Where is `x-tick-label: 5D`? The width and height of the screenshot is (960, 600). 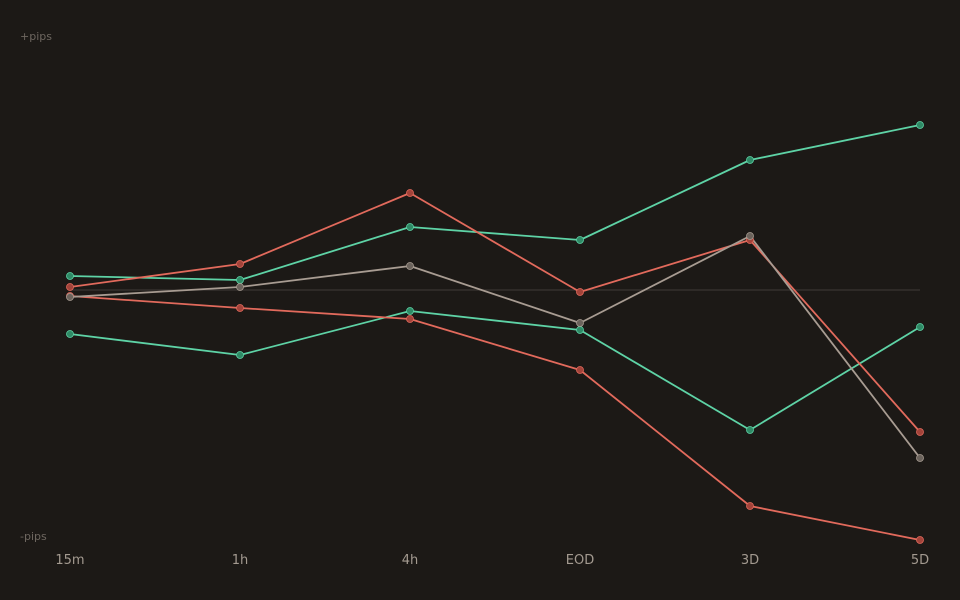 x-tick-label: 5D is located at coordinates (920, 560).